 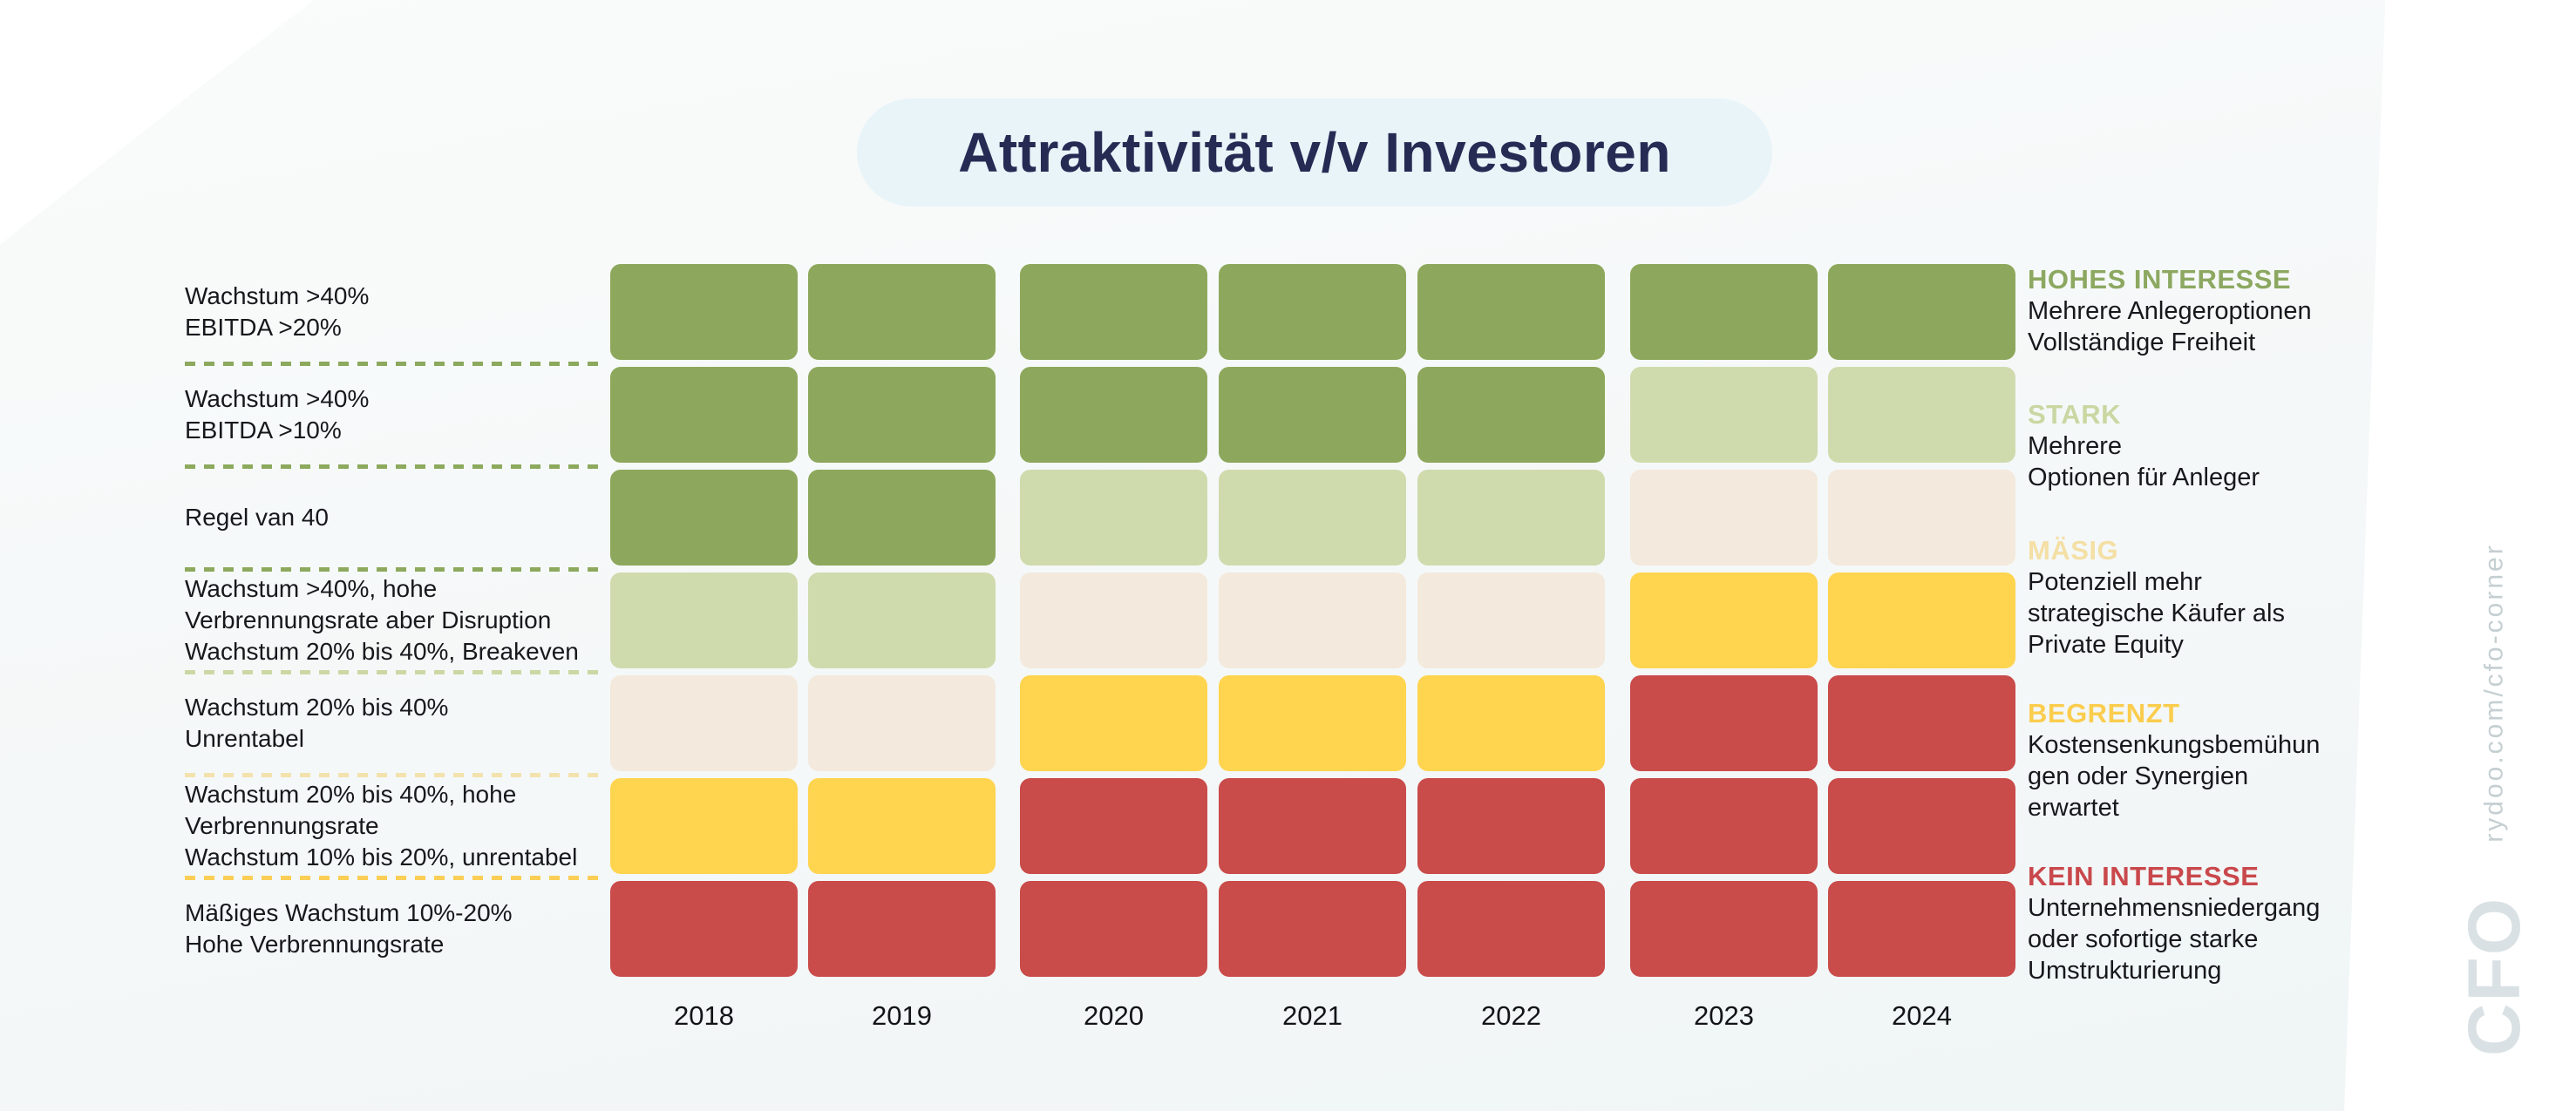 What do you see at coordinates (1312, 723) in the screenshot?
I see `cell-row5-2021` at bounding box center [1312, 723].